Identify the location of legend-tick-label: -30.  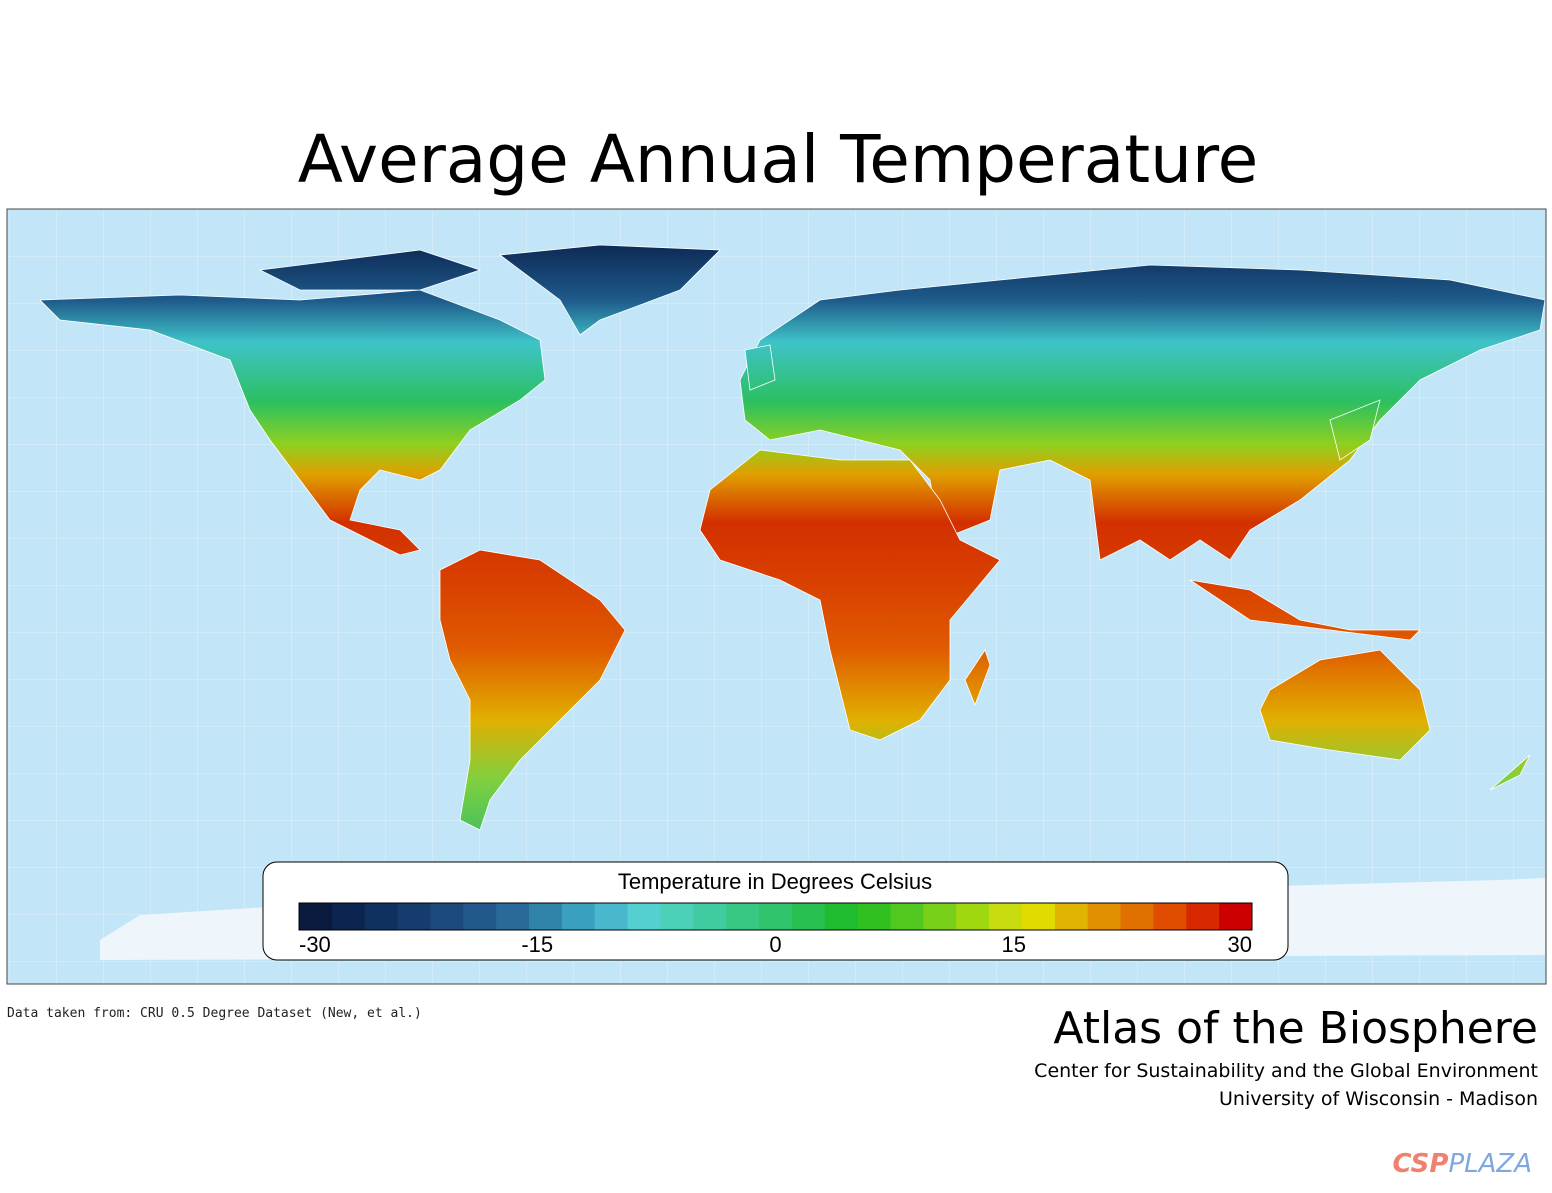
(315, 944).